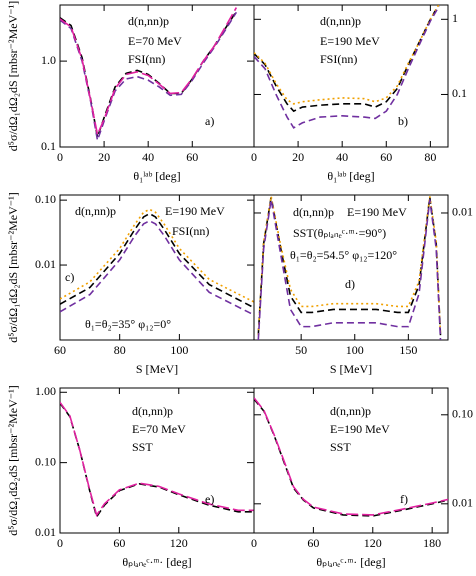 The height and width of the screenshot is (576, 476). What do you see at coordinates (343, 255) in the screenshot?
I see `annotation: θ₁=θ₂=54.5° φ₁₂=120°` at bounding box center [343, 255].